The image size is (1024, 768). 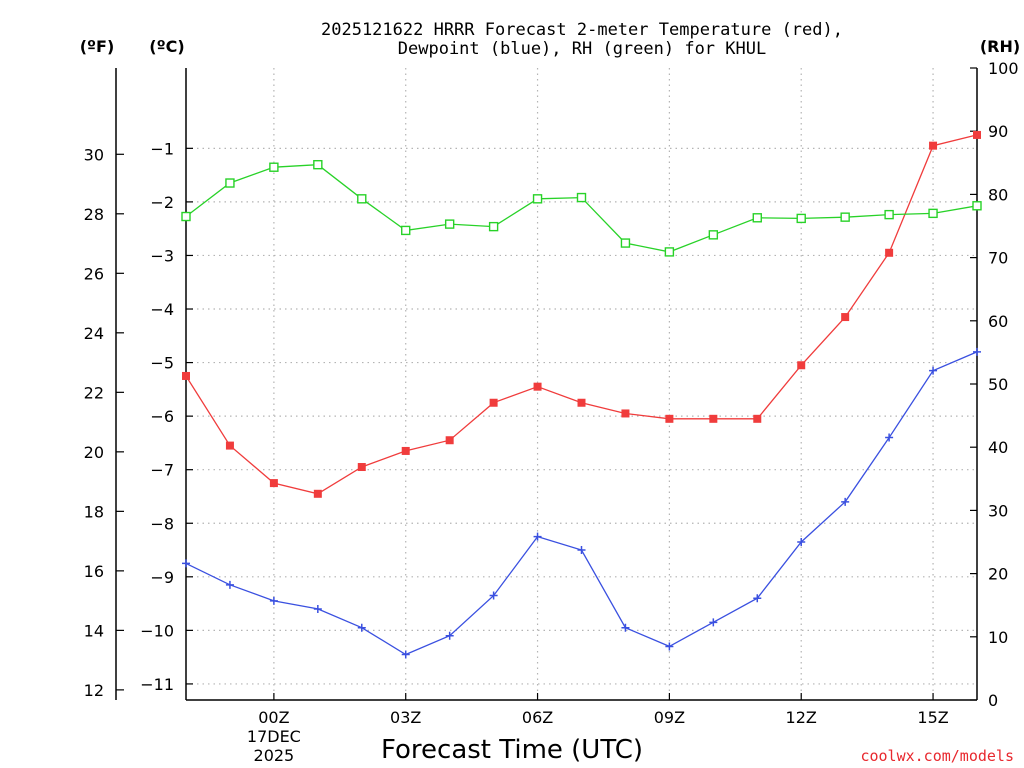 I want to click on fahrenheit-tick-label: 30, so click(x=94, y=154).